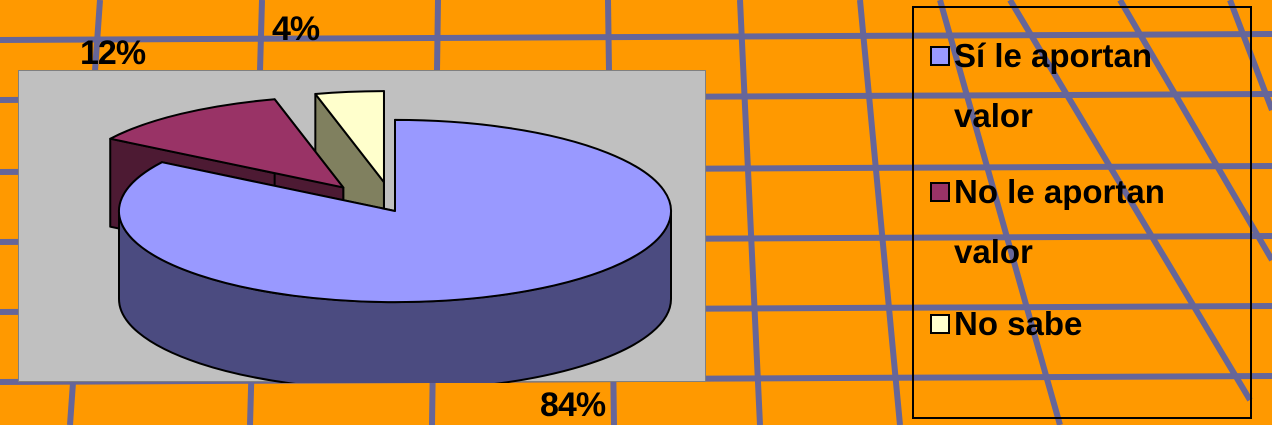 This screenshot has height=425, width=1272. I want to click on data-label-si-le-aportan-valor: 84%, so click(573, 405).